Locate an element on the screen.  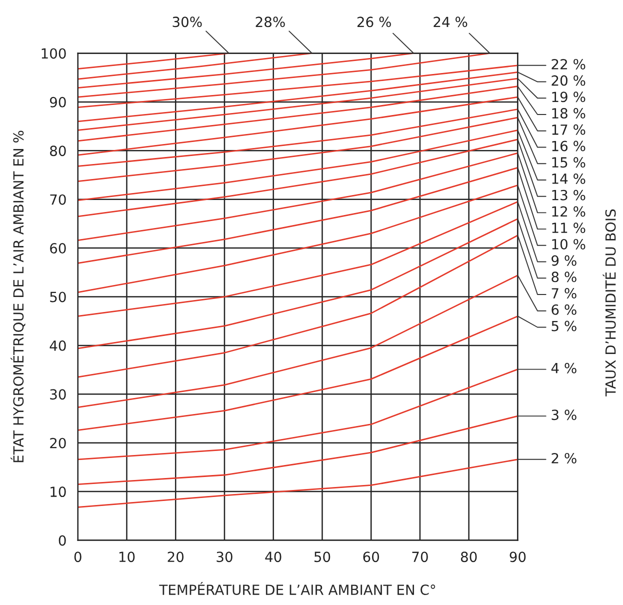
y-tick-label: 80 is located at coordinates (58, 151).